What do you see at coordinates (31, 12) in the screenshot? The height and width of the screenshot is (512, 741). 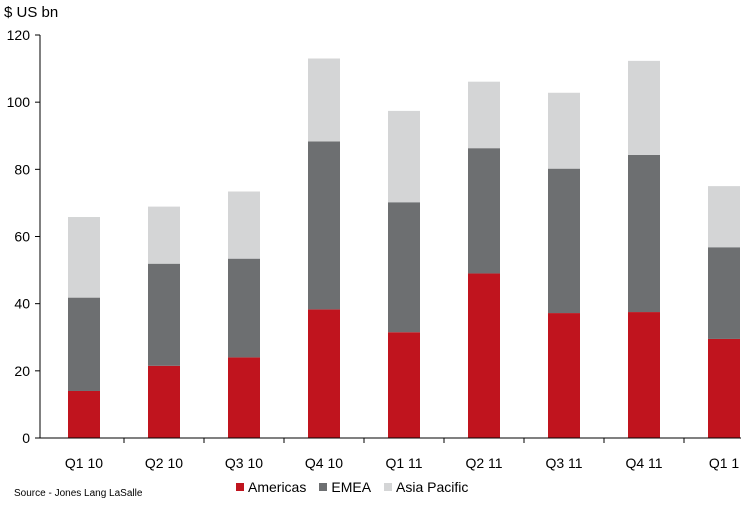 I see `y-axis-unit-label: $ US bn` at bounding box center [31, 12].